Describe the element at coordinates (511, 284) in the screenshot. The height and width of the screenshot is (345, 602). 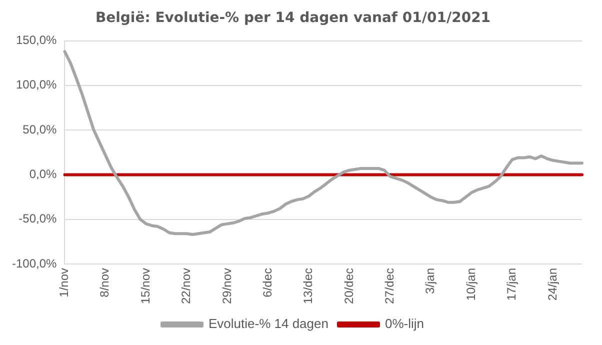
I see `x-tick-label: 17/jan` at that location.